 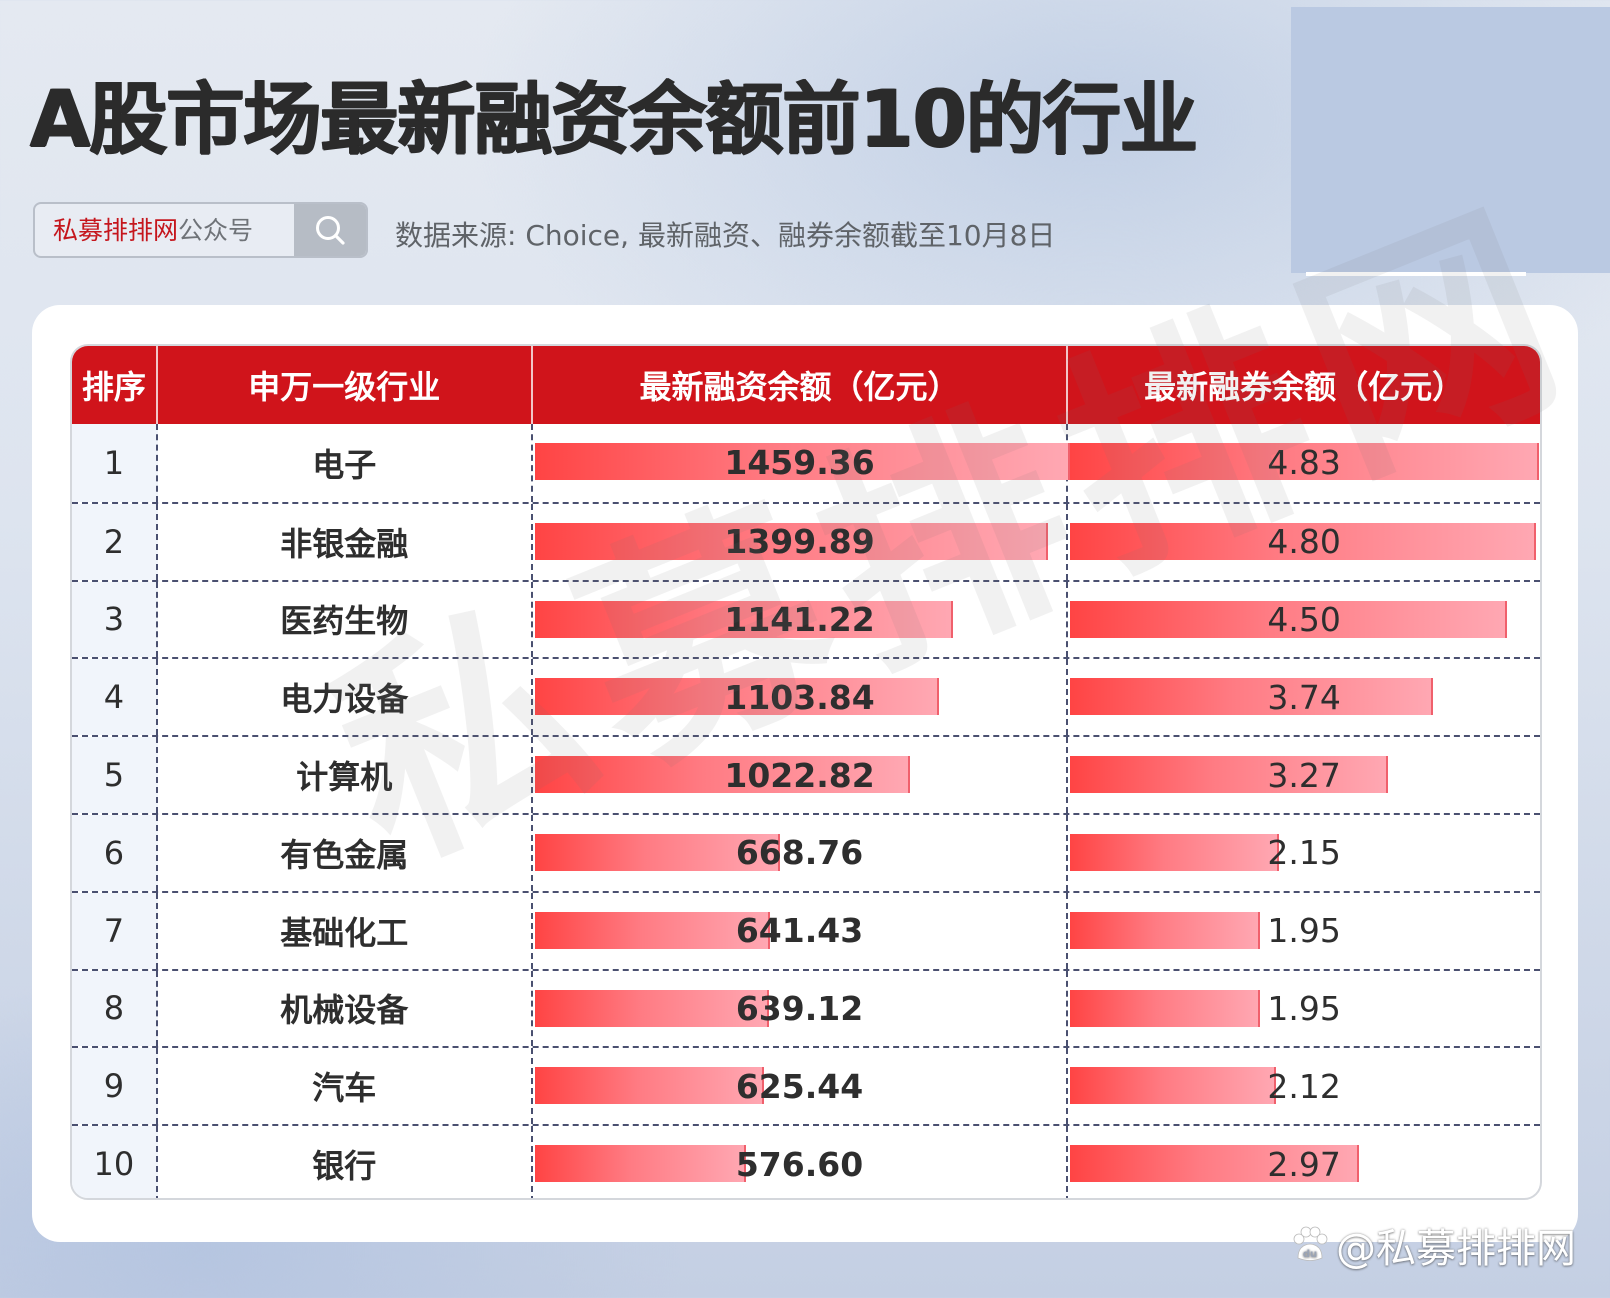 I want to click on rank-cell: 3, so click(x=115, y=619).